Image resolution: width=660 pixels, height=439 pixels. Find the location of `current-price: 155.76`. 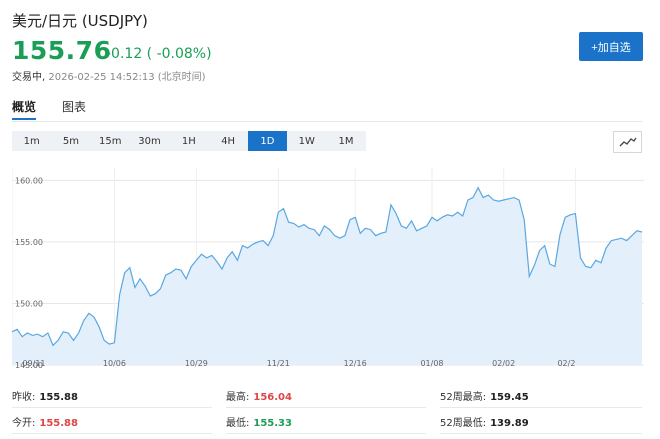

current-price: 155.76 is located at coordinates (62, 50).